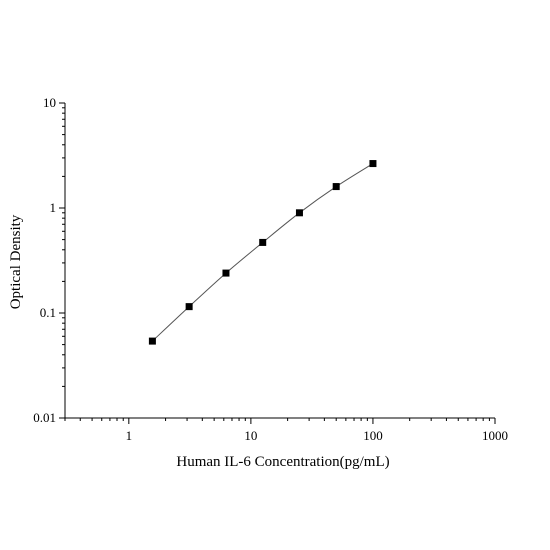  Describe the element at coordinates (373, 435) in the screenshot. I see `x-tick-label: 100` at that location.